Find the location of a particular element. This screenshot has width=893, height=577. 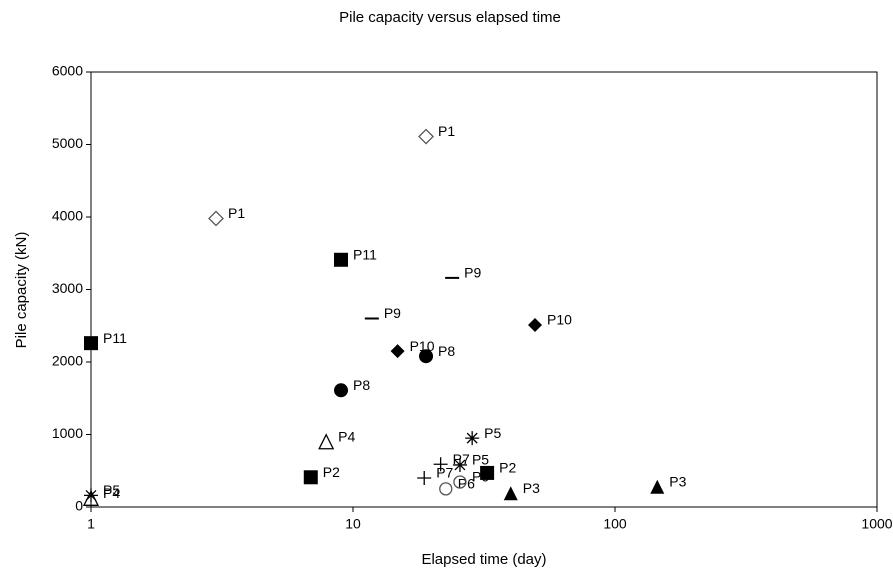

x-tick-label: 1 is located at coordinates (91, 524).